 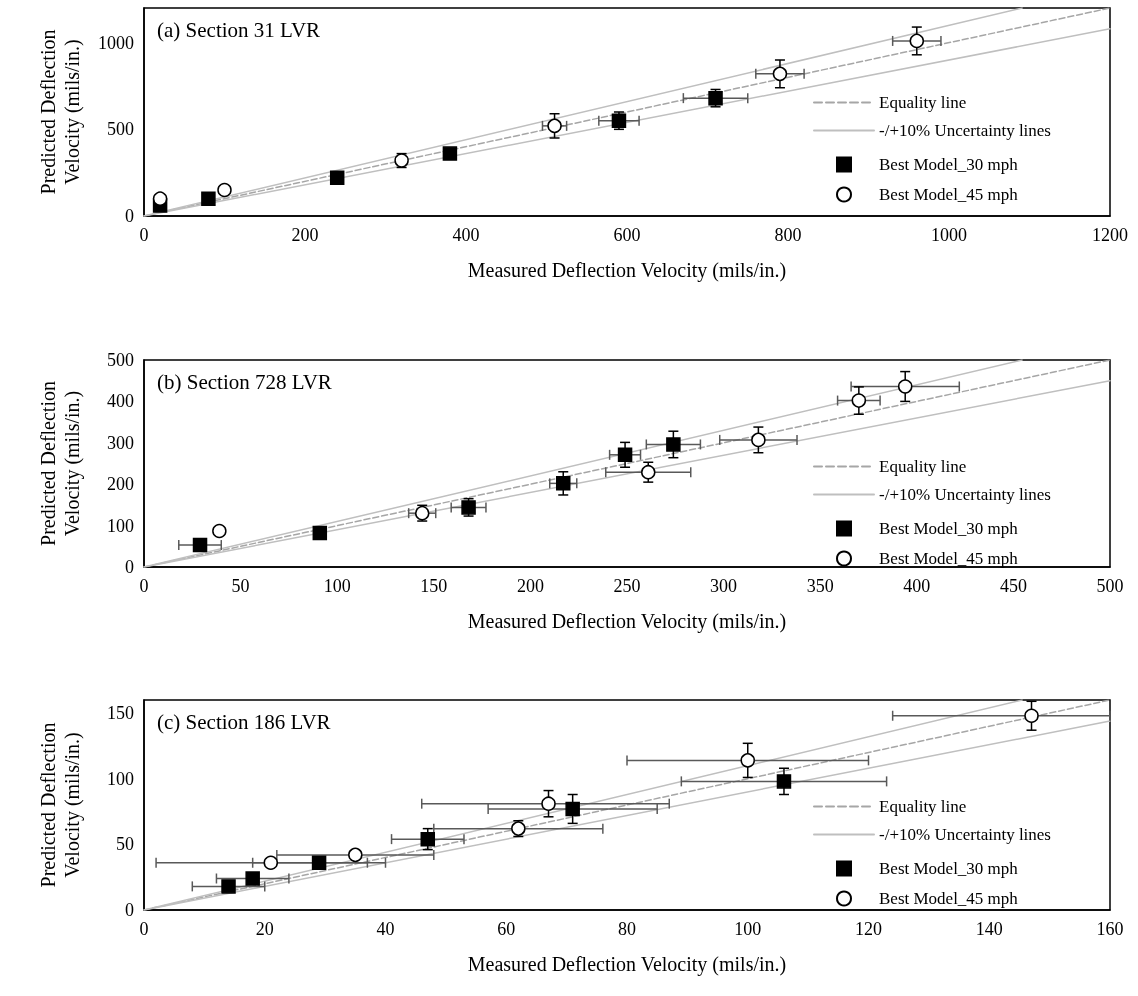 What do you see at coordinates (120, 713) in the screenshot?
I see `y-tick-label: 150` at bounding box center [120, 713].